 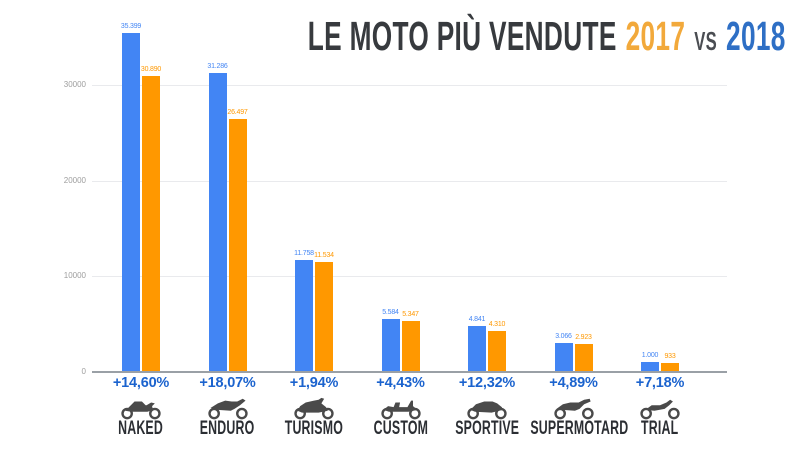 I want to click on delta-label-naked: +14,60%, so click(x=141, y=383).